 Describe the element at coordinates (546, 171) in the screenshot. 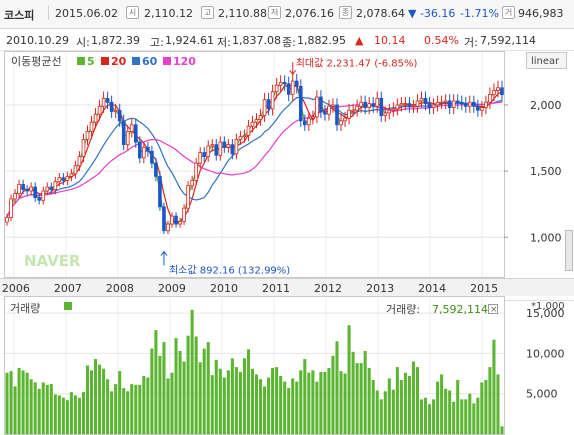

I see `price-tick-label: 1,500` at that location.